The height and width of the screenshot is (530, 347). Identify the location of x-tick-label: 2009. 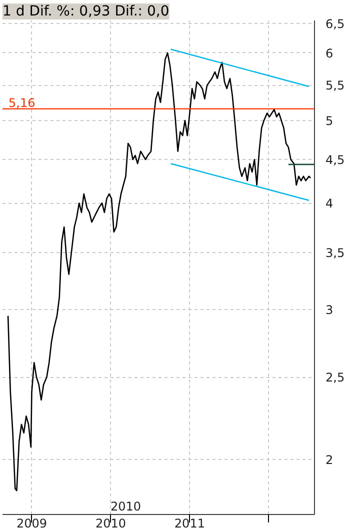
(32, 523).